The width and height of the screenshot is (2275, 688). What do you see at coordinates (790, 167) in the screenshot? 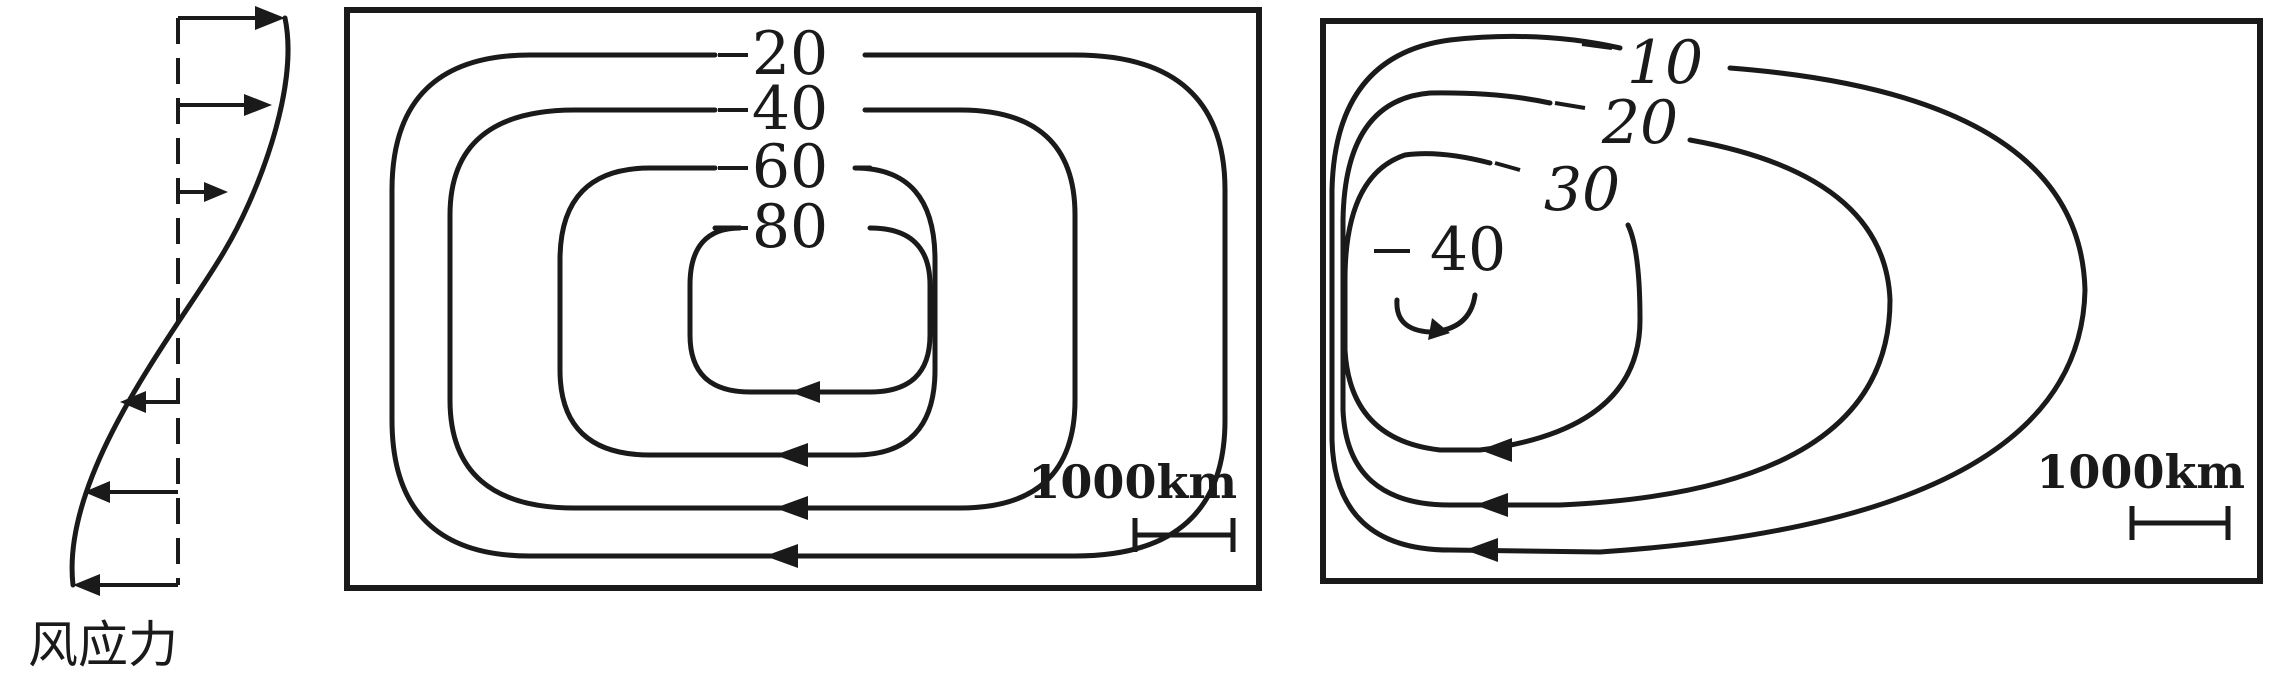
I see `contour-label: 60` at bounding box center [790, 167].